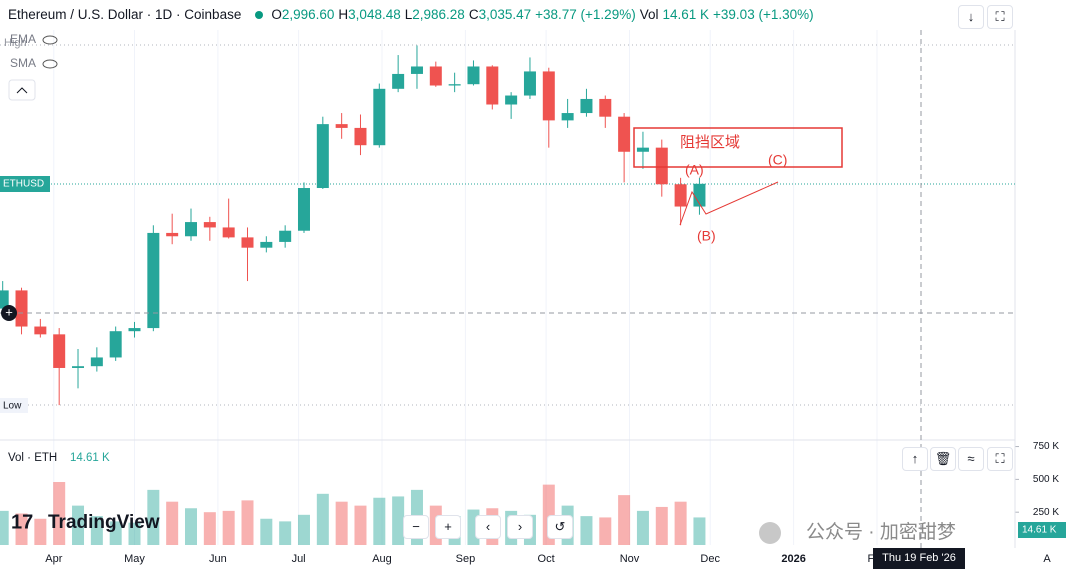 Image resolution: width=1080 pixels, height=581 pixels. I want to click on ohlc-value: 3,048.48, so click(374, 14).